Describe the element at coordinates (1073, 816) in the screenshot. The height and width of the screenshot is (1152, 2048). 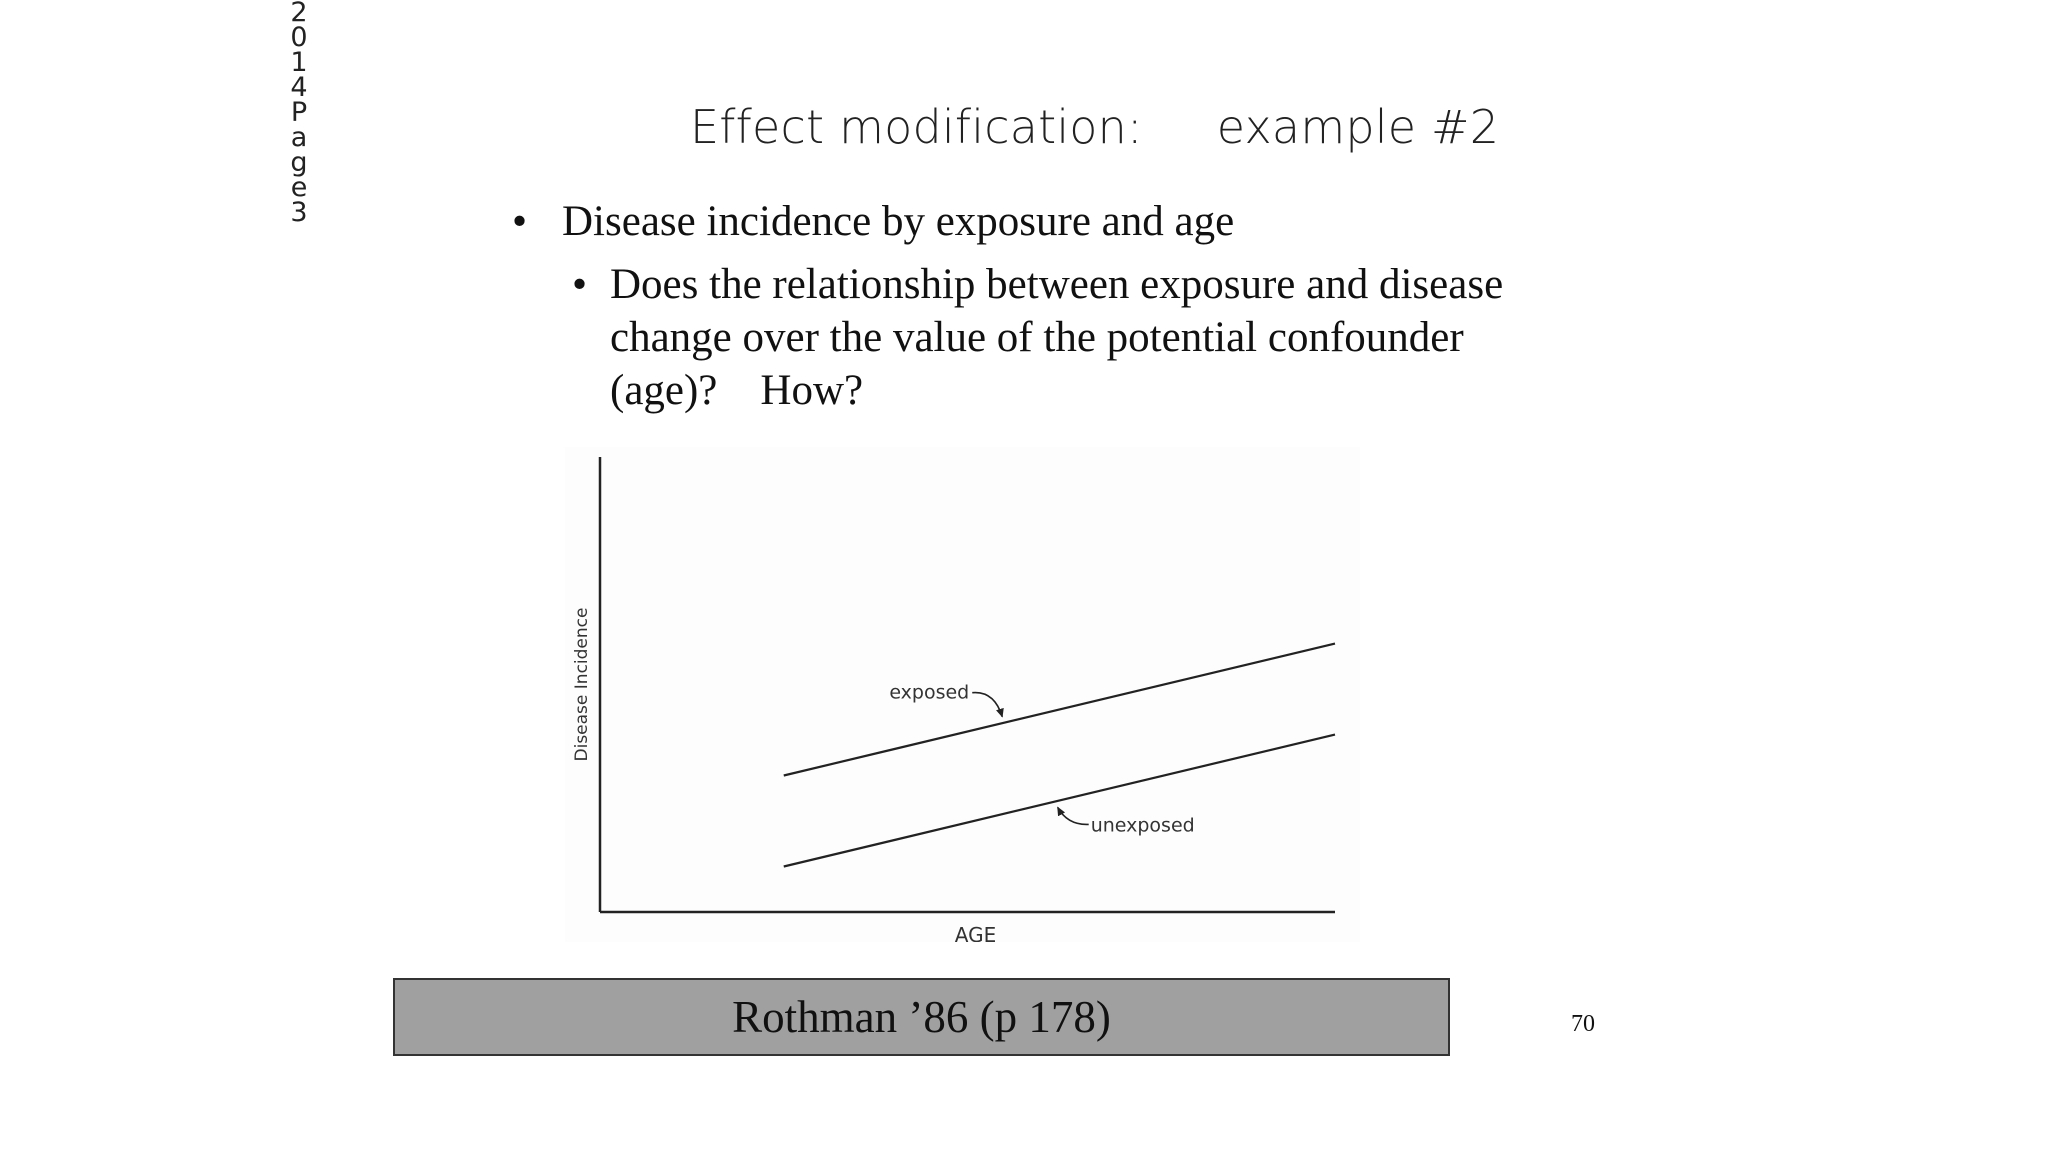
I see `annotation-arrow-unexposed` at that location.